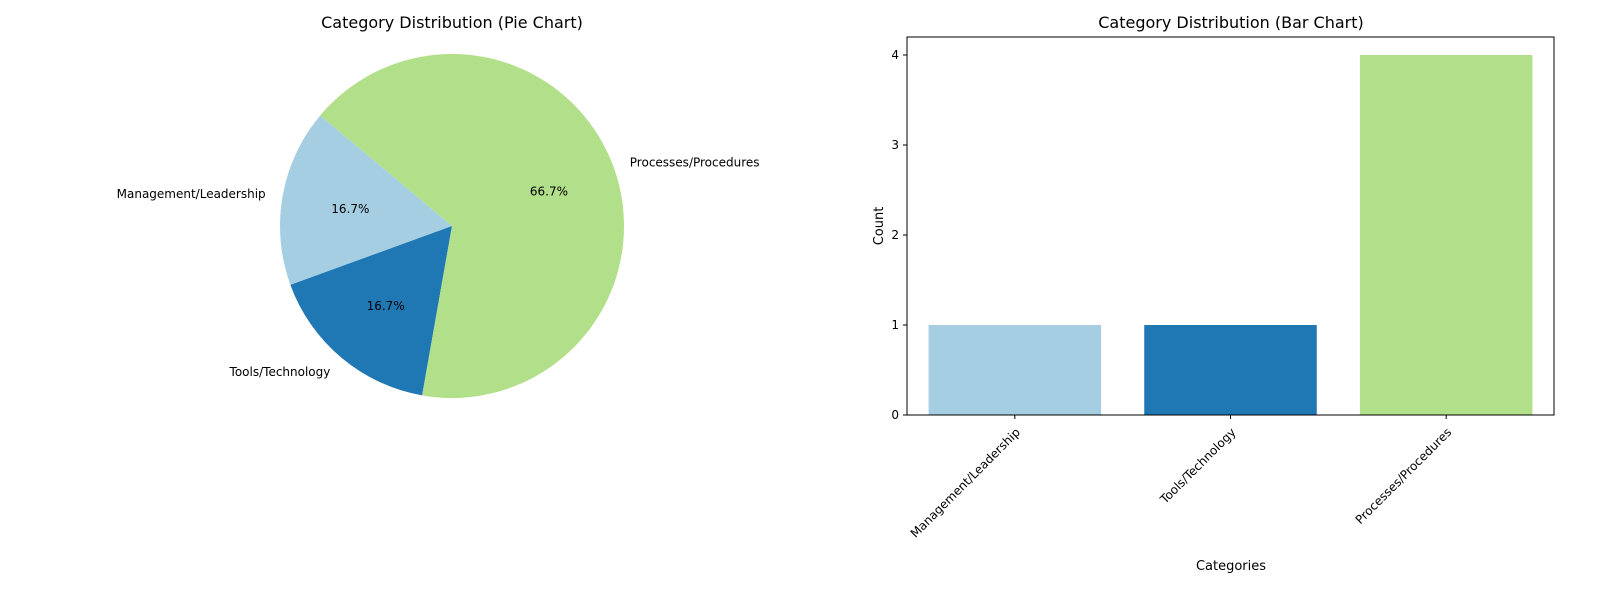  What do you see at coordinates (1198, 466) in the screenshot?
I see `bar-x-tick-label-tools-technology: Tools/Technology` at bounding box center [1198, 466].